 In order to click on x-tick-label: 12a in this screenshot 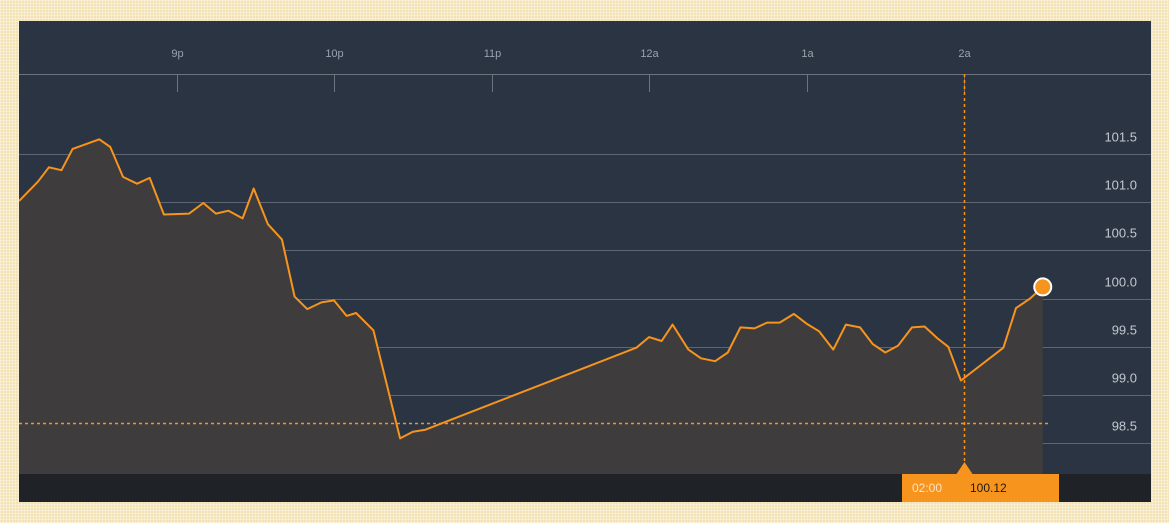, I will do `click(649, 54)`.